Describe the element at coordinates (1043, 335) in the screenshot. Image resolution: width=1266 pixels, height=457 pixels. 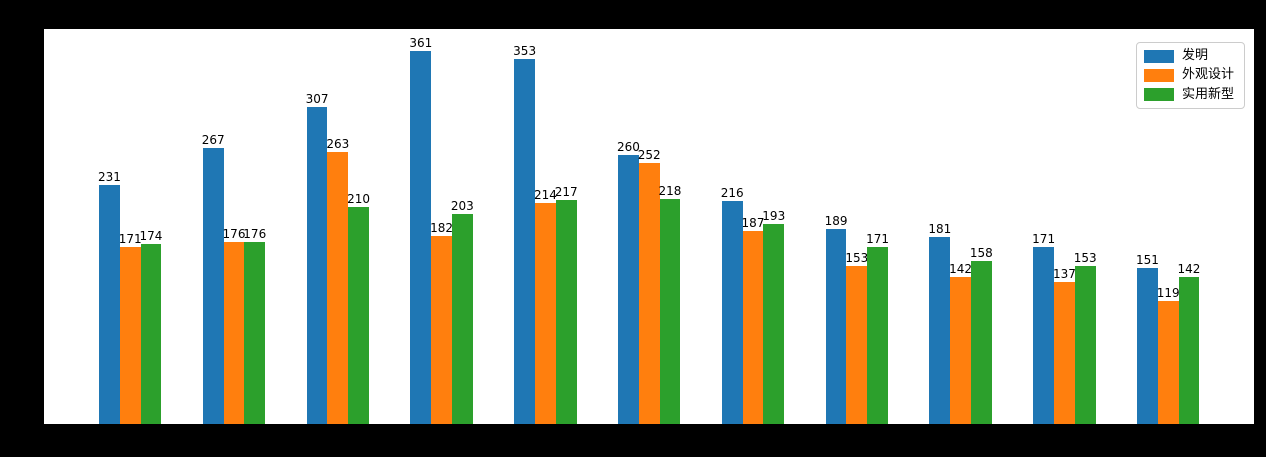
I see `bar-series0-group9` at that location.